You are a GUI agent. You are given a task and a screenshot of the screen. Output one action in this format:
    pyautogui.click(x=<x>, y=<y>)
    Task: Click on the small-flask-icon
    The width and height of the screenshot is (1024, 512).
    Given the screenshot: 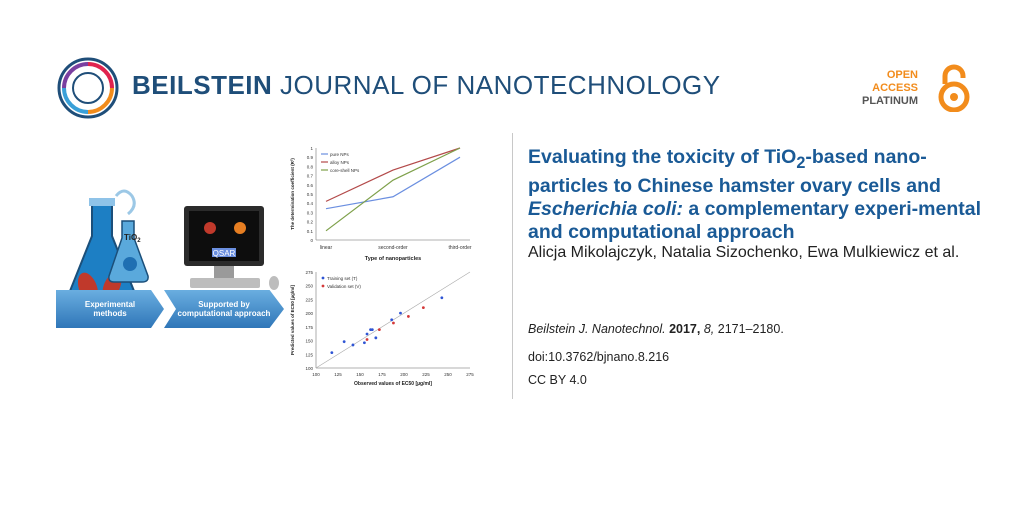 What is the action you would take?
    pyautogui.click(x=128, y=236)
    